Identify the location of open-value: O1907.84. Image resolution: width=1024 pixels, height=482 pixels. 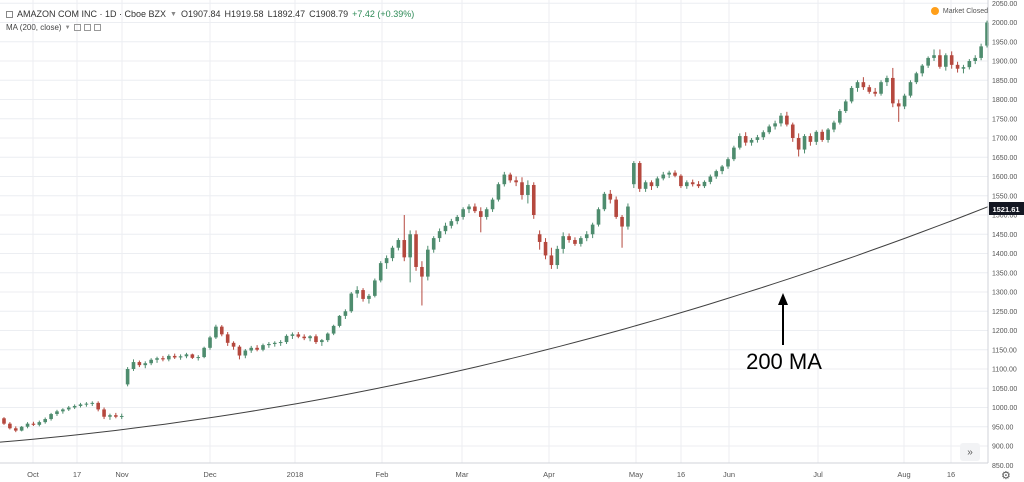
(200, 14).